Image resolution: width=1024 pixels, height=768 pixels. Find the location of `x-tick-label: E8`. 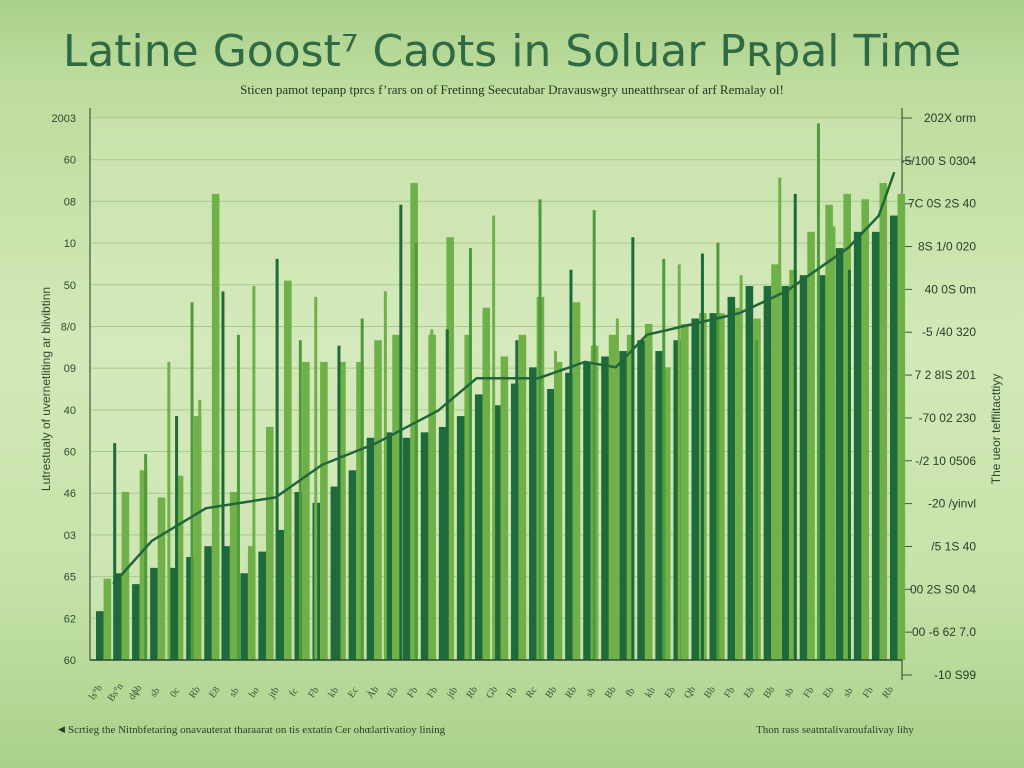

x-tick-label: E8 is located at coordinates (214, 692).